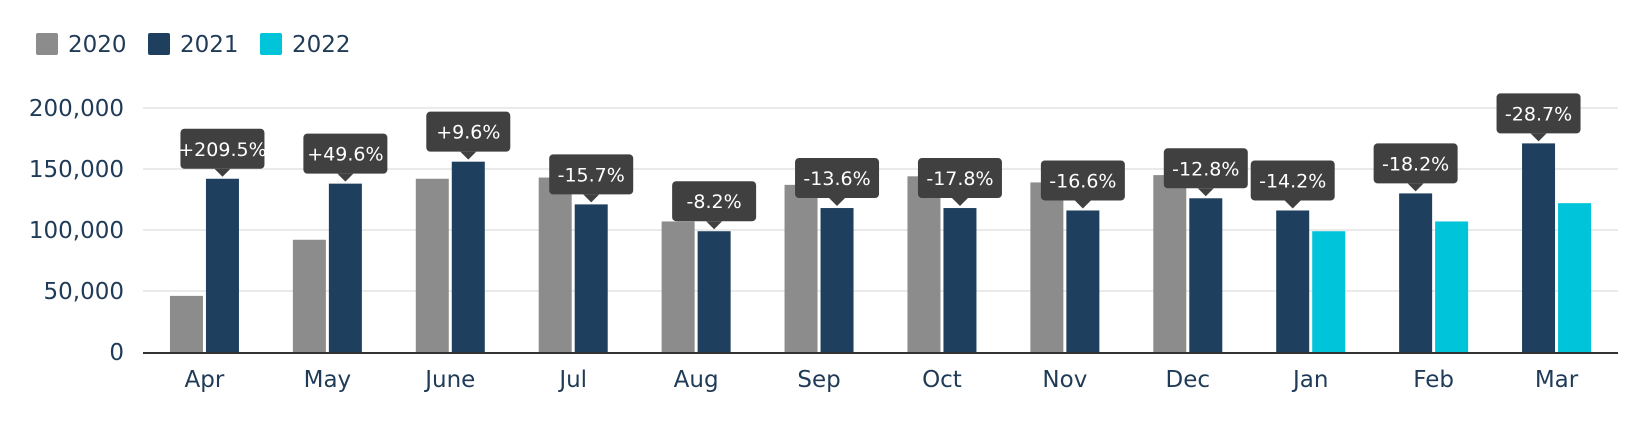  Describe the element at coordinates (924, 264) in the screenshot. I see `bar-2020-oct` at that location.